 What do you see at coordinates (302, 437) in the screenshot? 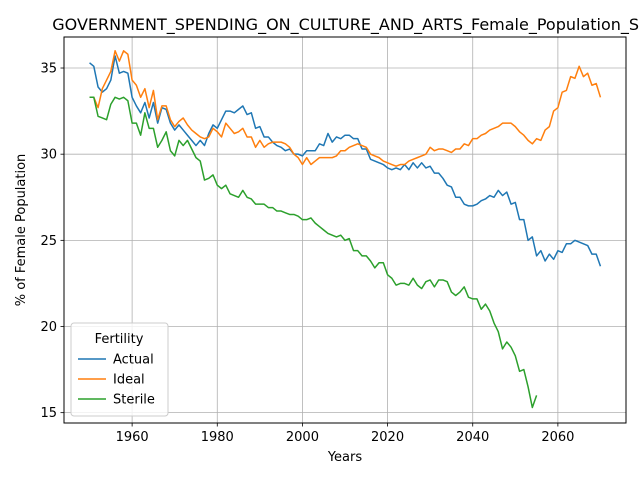
I see `x-tick-label: 2000` at bounding box center [302, 437].